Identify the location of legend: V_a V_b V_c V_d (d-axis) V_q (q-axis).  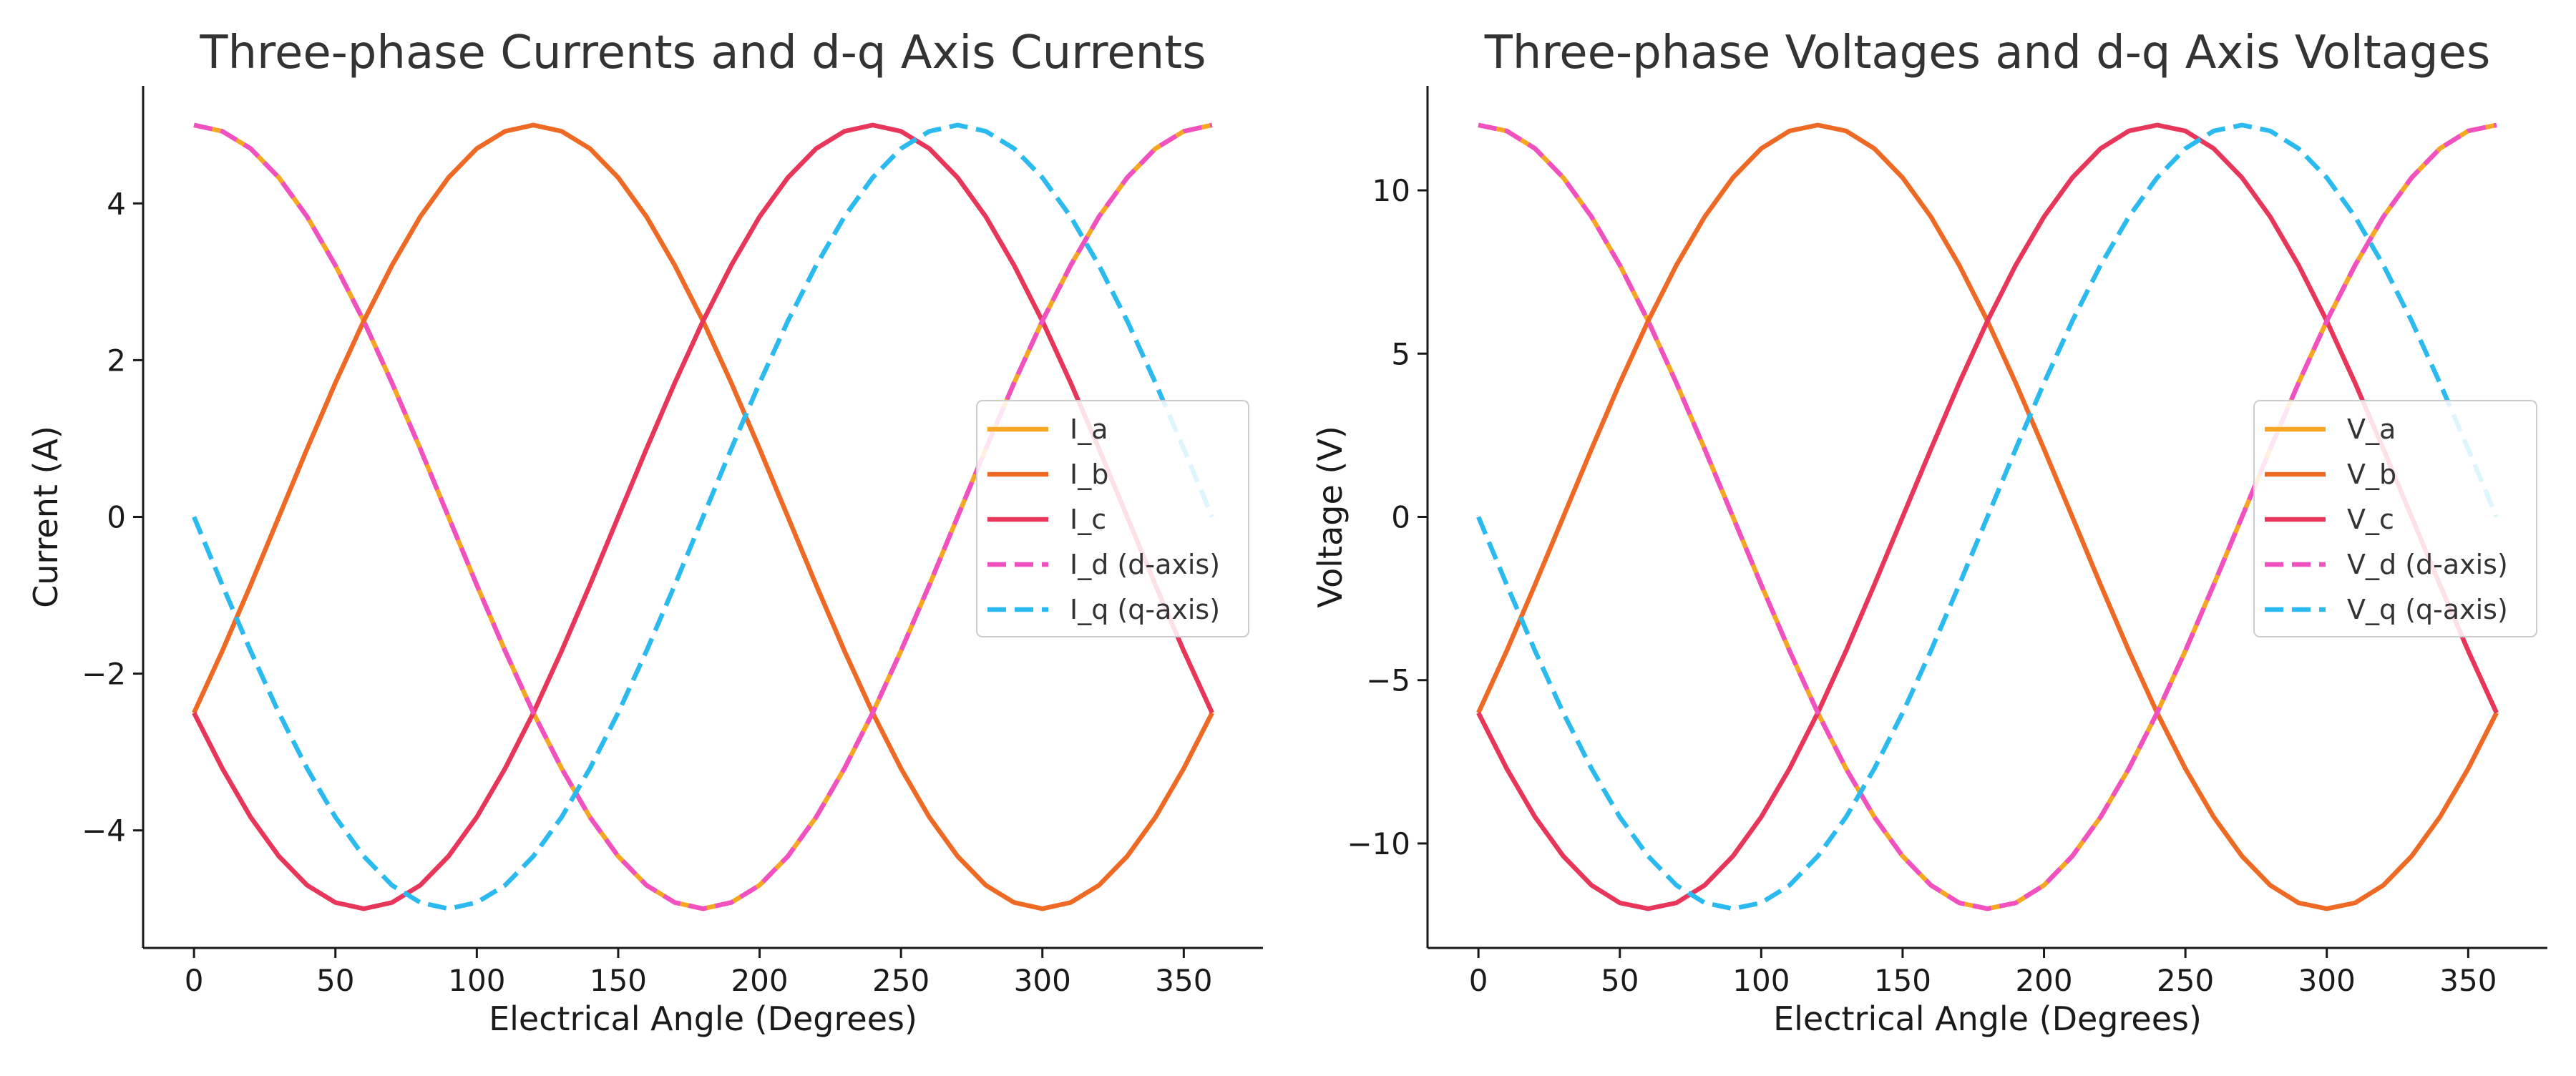
(2395, 518).